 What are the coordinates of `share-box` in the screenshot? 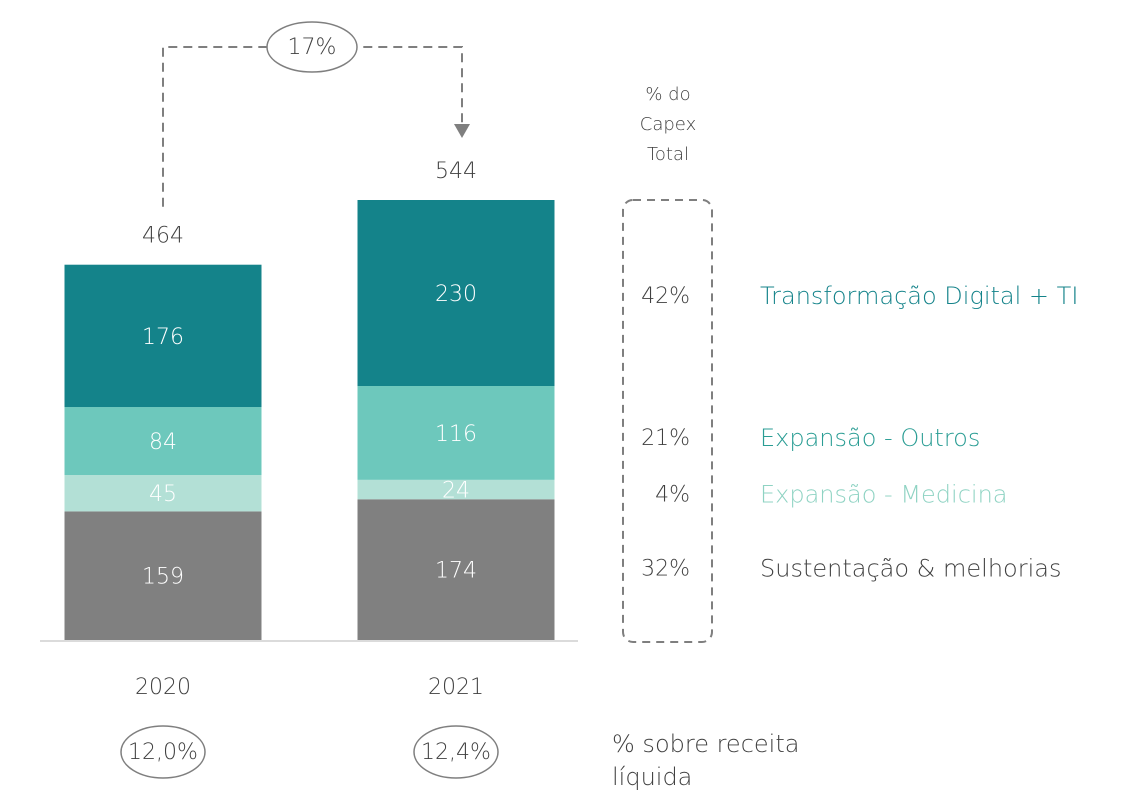 It's located at (667, 421).